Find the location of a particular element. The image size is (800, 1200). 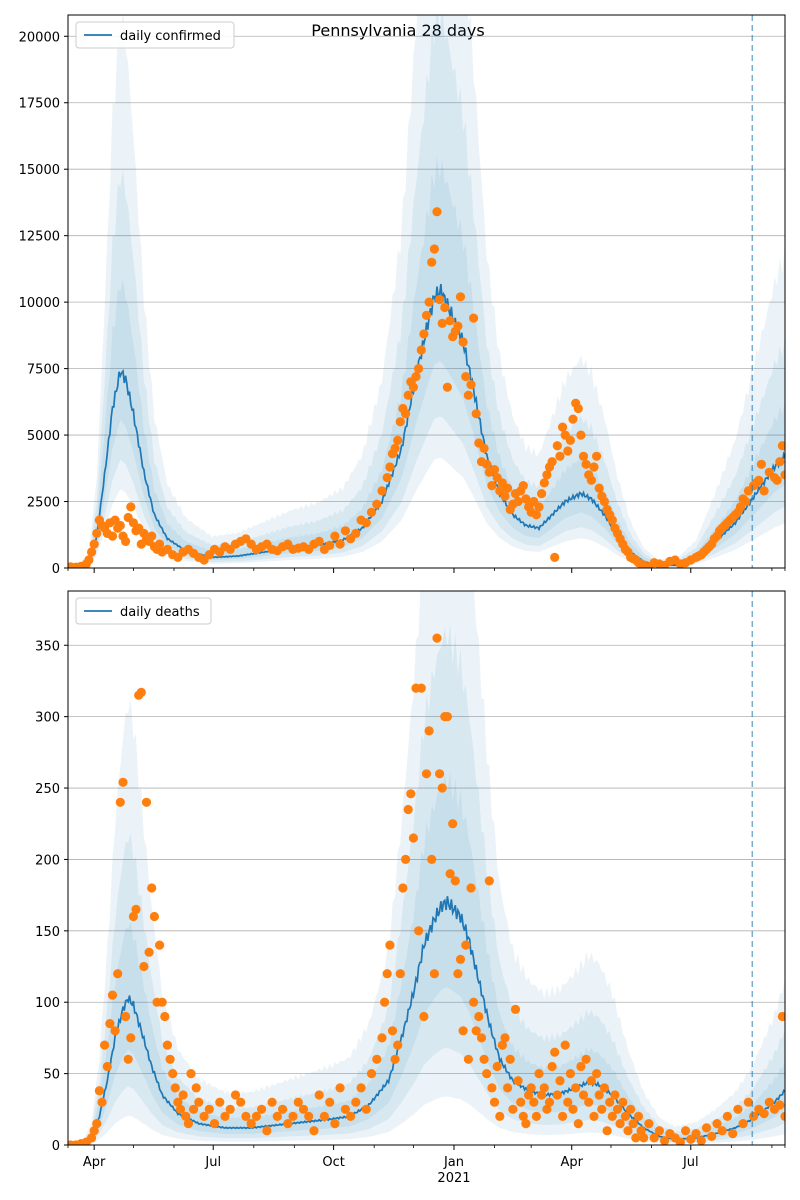

x-year-label: 2021 is located at coordinates (453, 1178).